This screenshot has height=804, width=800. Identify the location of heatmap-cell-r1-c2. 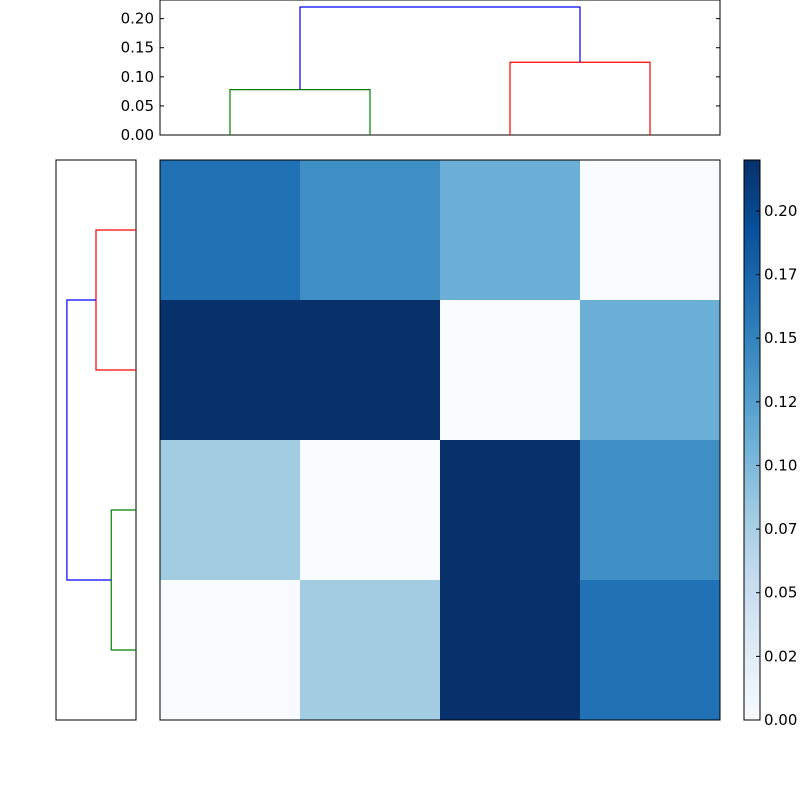
(510, 370).